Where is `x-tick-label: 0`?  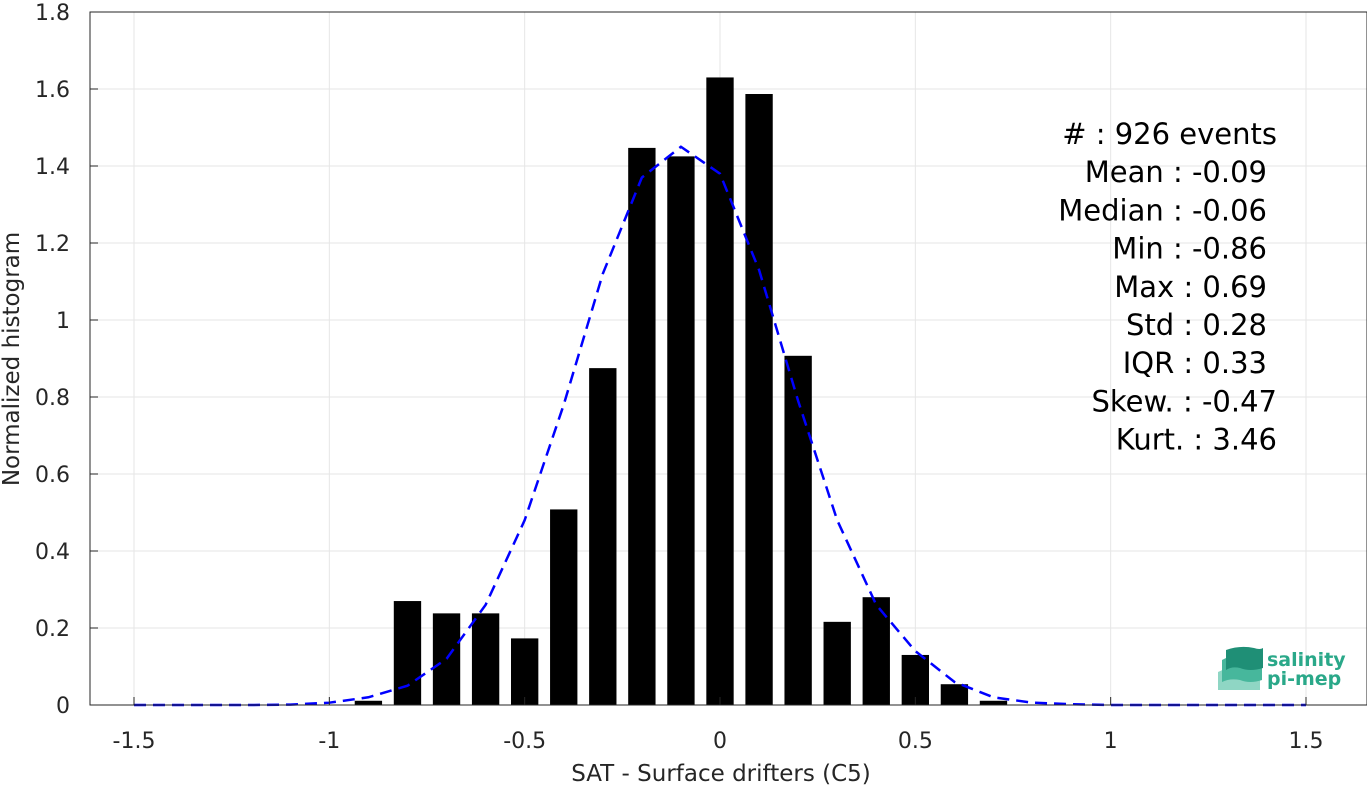 x-tick-label: 0 is located at coordinates (720, 741).